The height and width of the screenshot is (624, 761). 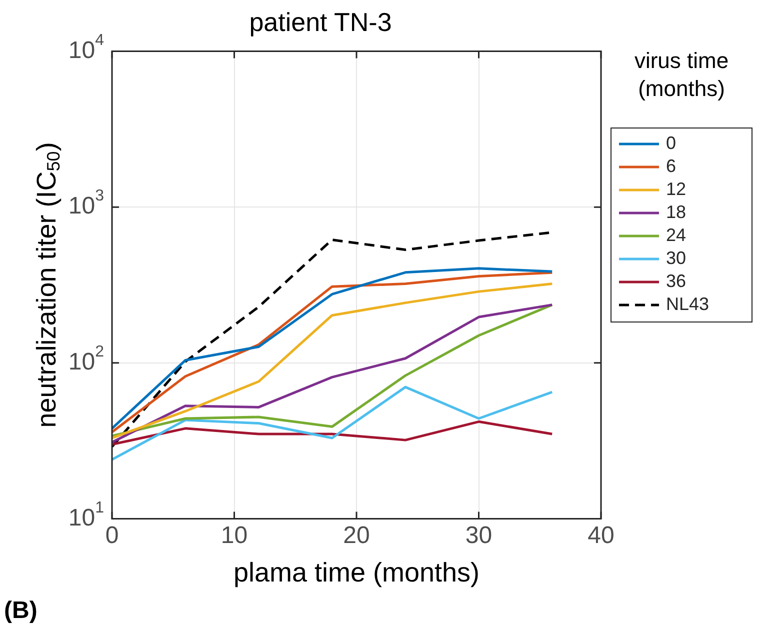 What do you see at coordinates (21, 610) in the screenshot?
I see `text: (B)` at bounding box center [21, 610].